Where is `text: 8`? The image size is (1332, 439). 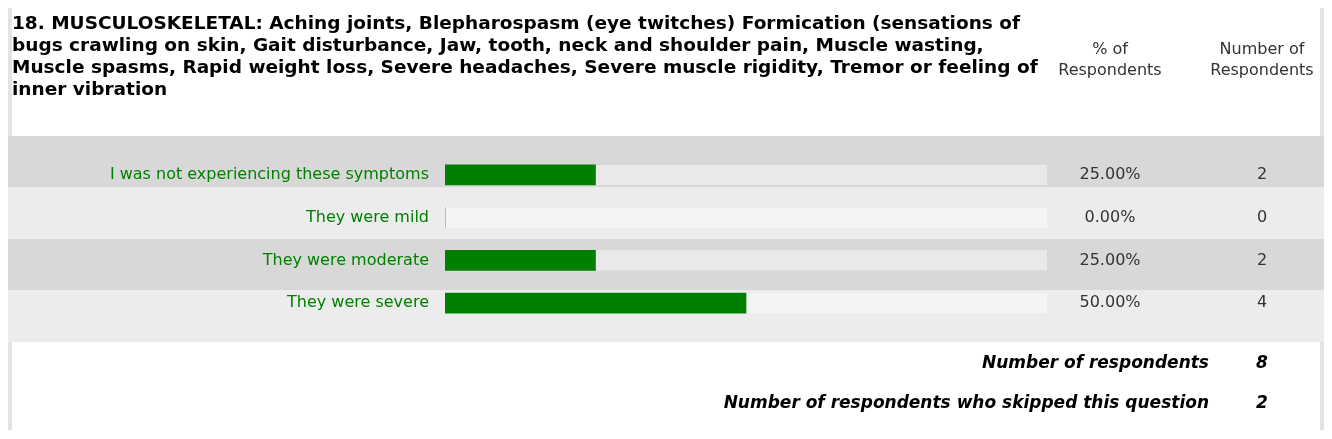 text: 8 is located at coordinates (1262, 362).